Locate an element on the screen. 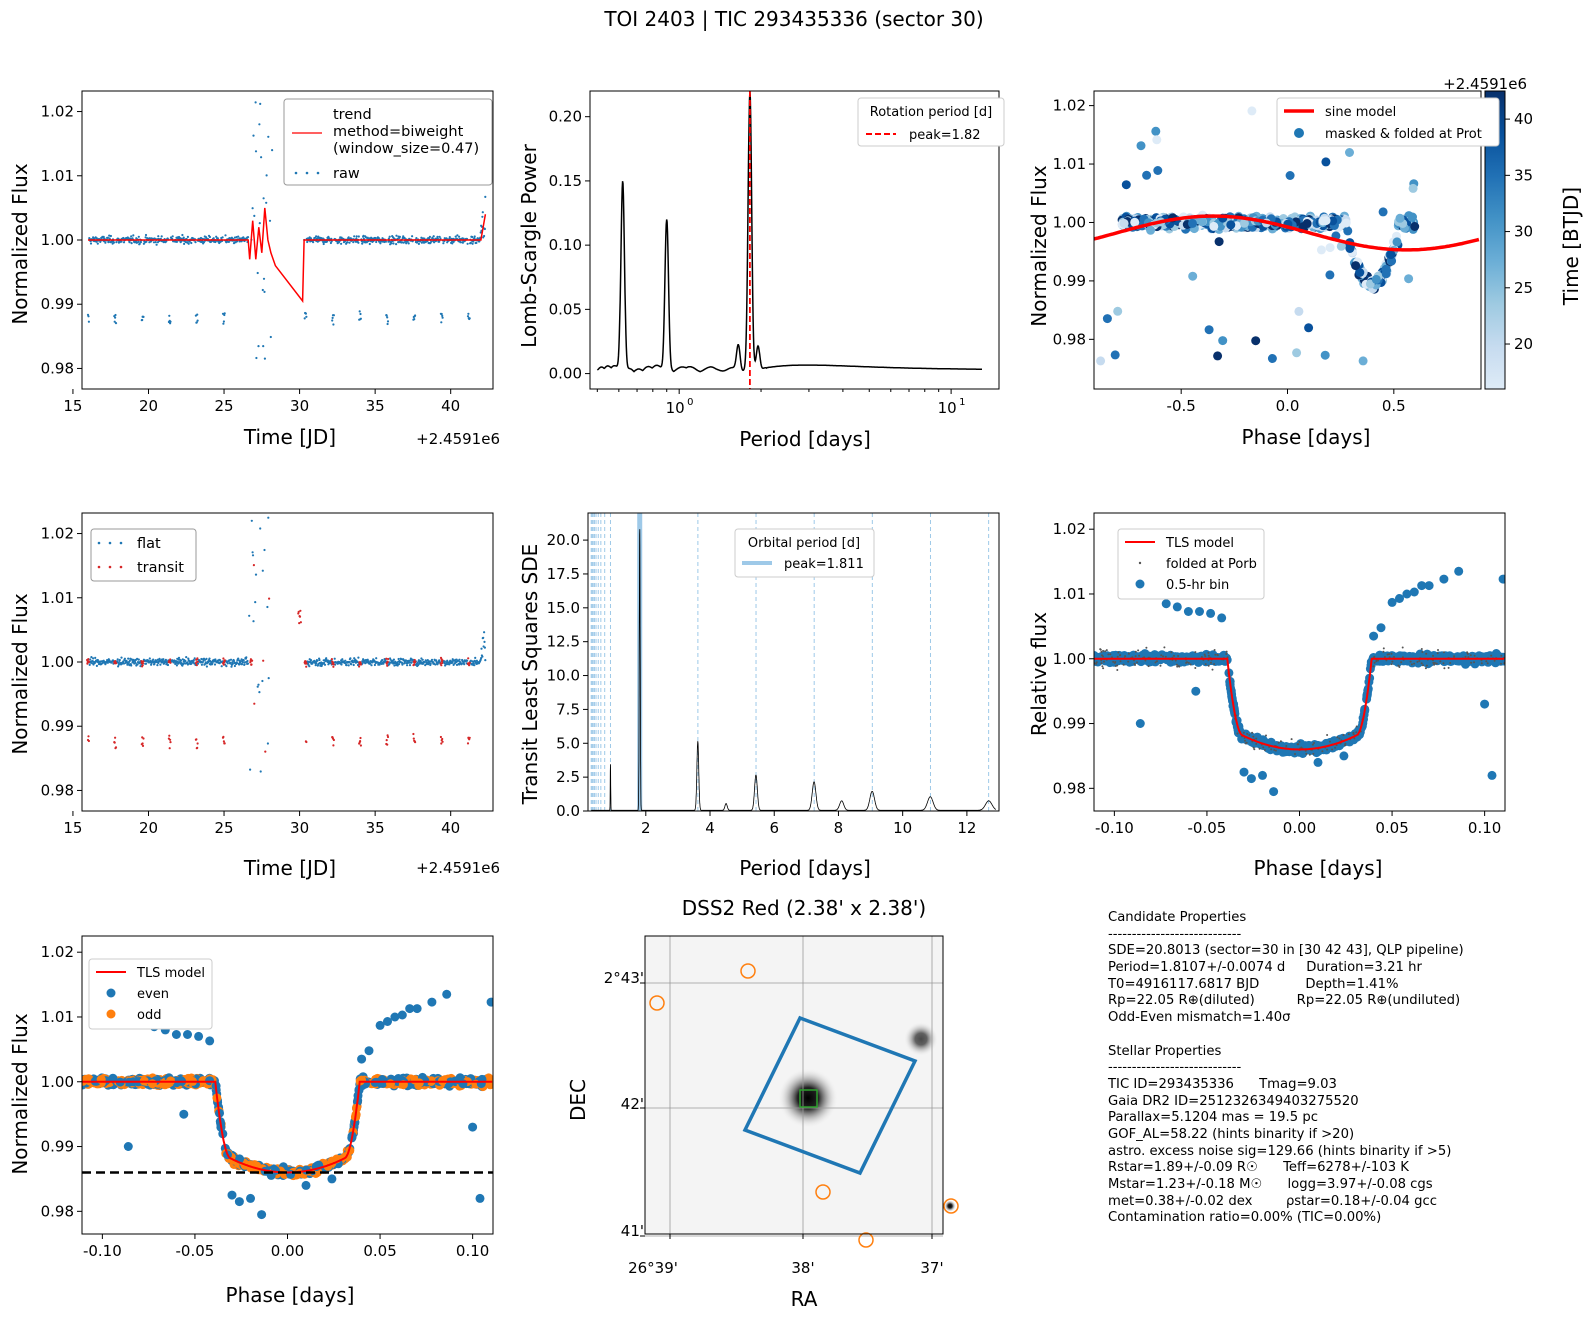  p8-xtick-1: 38' is located at coordinates (802, 1268).